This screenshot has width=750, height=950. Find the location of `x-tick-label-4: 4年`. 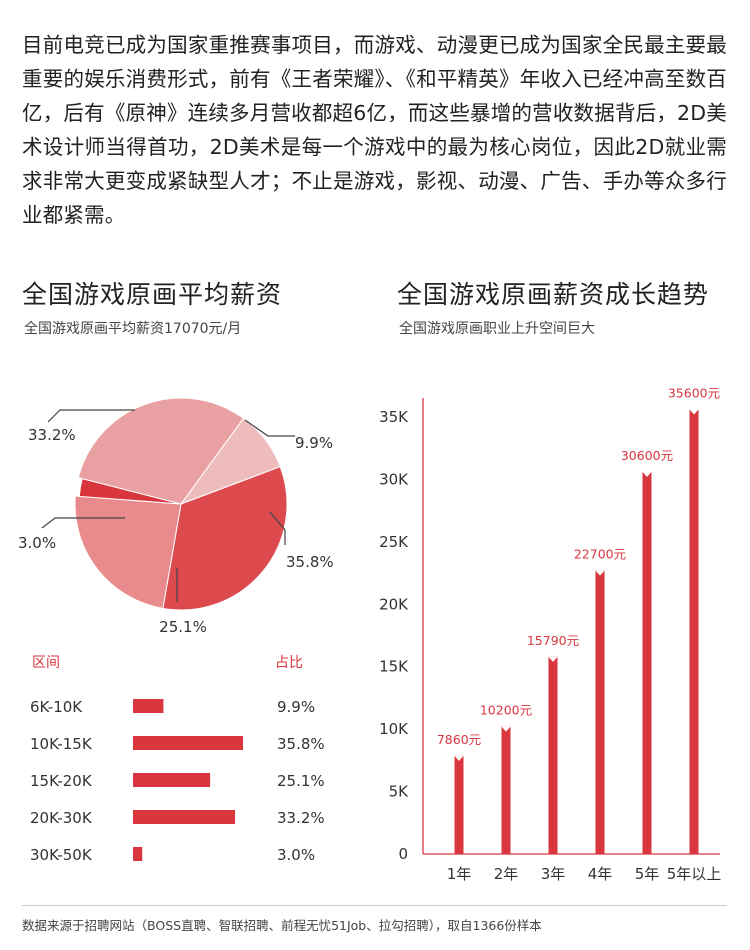

x-tick-label-4: 4年 is located at coordinates (600, 874).